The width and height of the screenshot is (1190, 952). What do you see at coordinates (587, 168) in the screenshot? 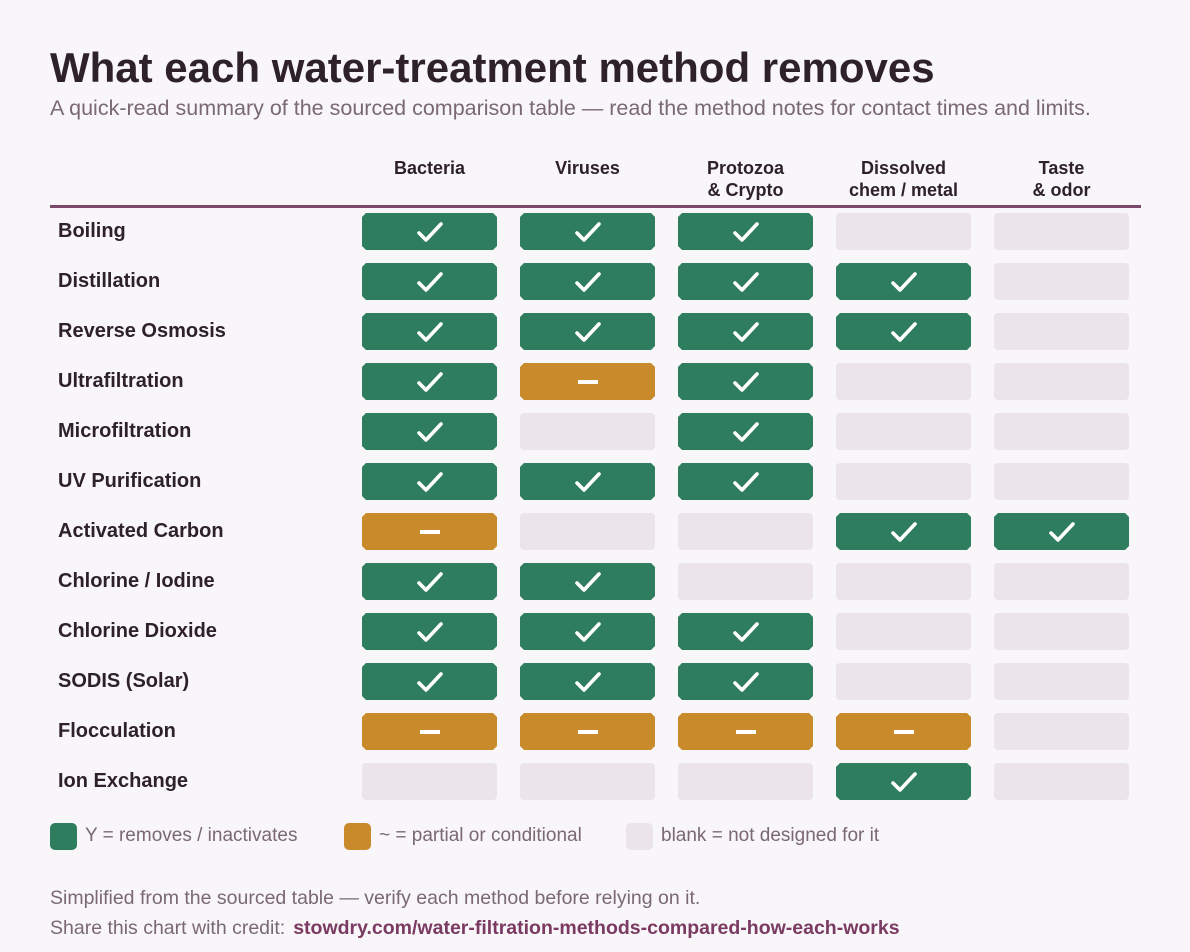
I see `column-header: Viruses` at bounding box center [587, 168].